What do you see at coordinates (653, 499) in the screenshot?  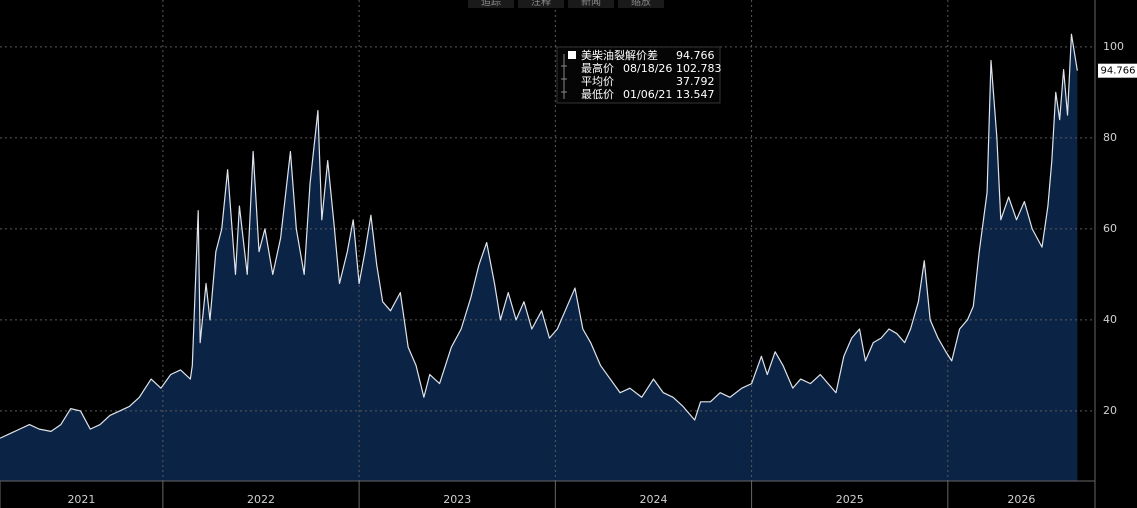 I see `x-tick-label: 2024` at bounding box center [653, 499].